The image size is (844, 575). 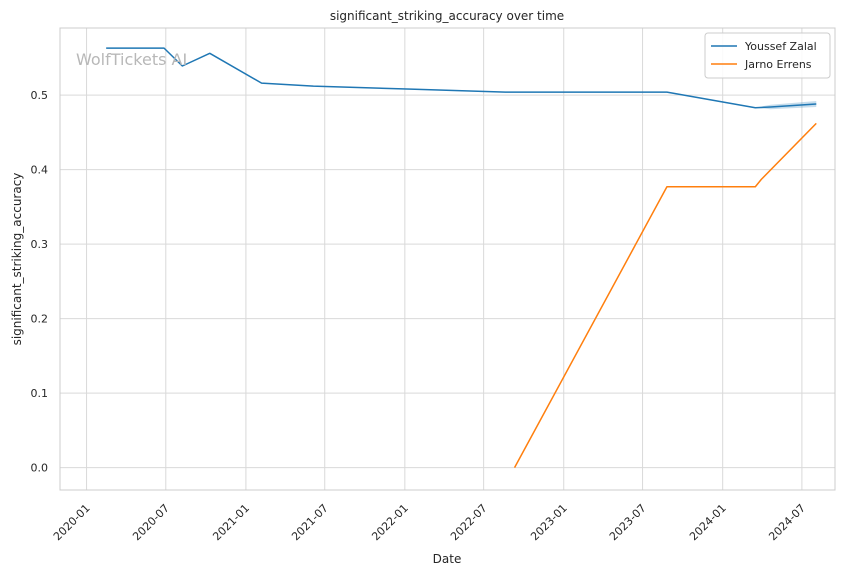 I want to click on legend-label: Youssef Zalal, so click(x=780, y=46).